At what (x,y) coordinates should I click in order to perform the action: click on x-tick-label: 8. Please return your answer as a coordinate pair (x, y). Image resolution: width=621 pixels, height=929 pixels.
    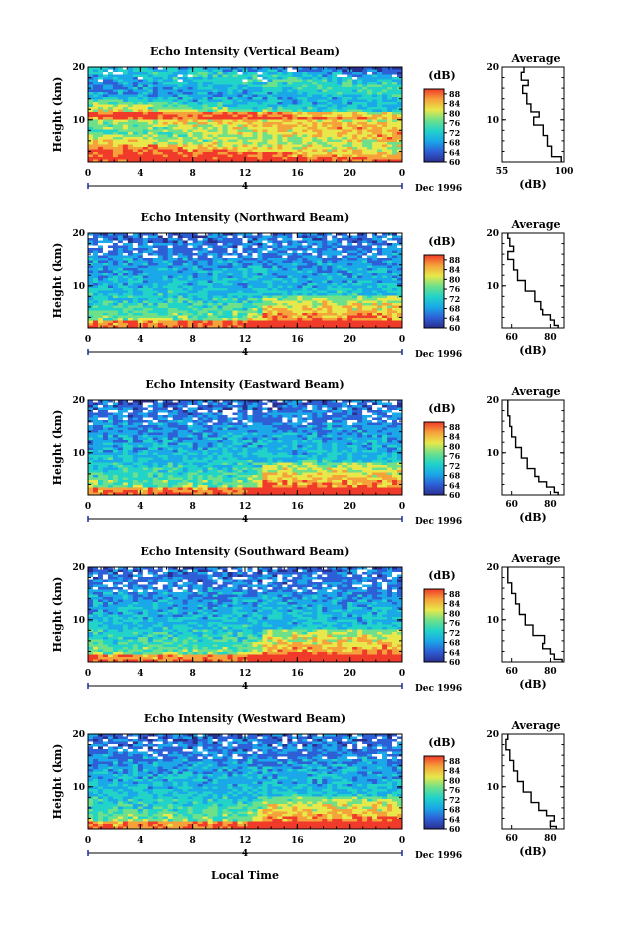
    Looking at the image, I should click on (193, 841).